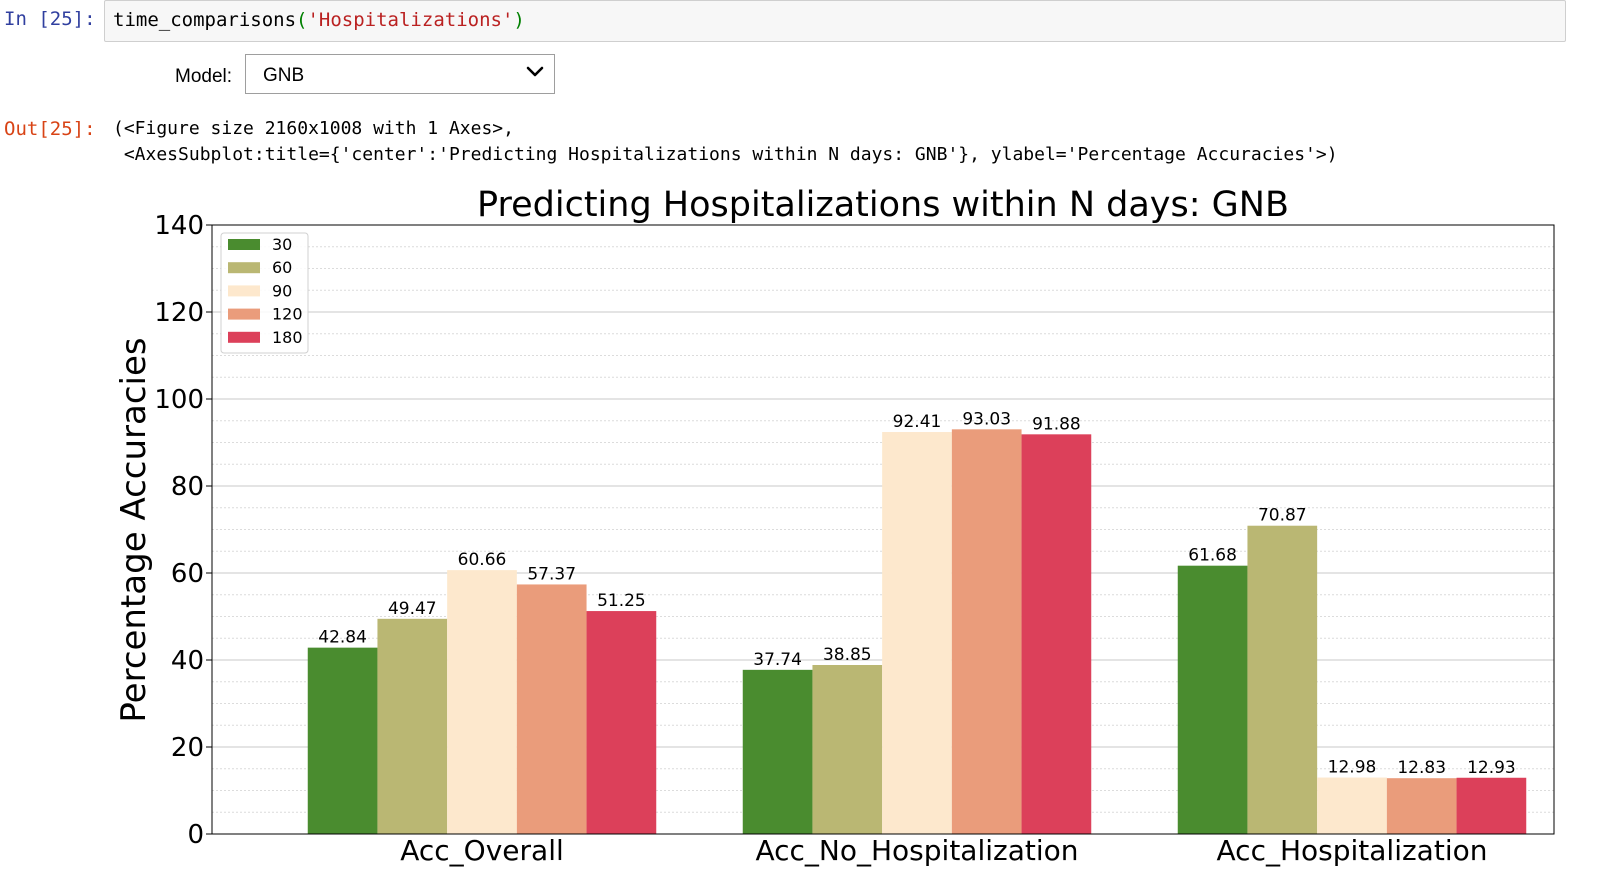 The image size is (1600, 888). What do you see at coordinates (187, 574) in the screenshot?
I see `y-tick-label: 60` at bounding box center [187, 574].